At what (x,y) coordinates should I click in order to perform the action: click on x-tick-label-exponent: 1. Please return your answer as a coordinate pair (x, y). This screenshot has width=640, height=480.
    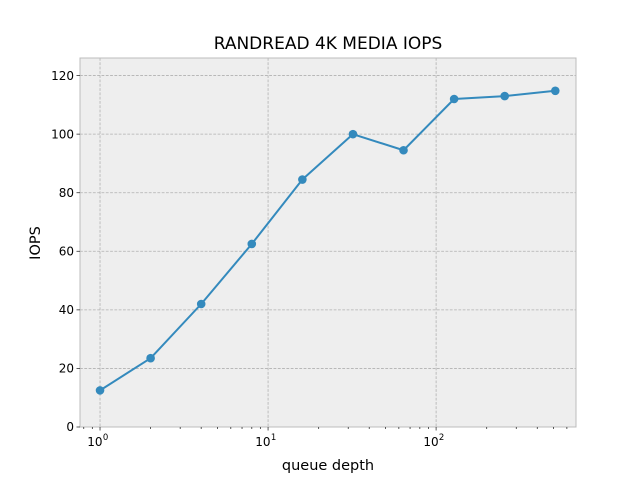
    Looking at the image, I should click on (273, 438).